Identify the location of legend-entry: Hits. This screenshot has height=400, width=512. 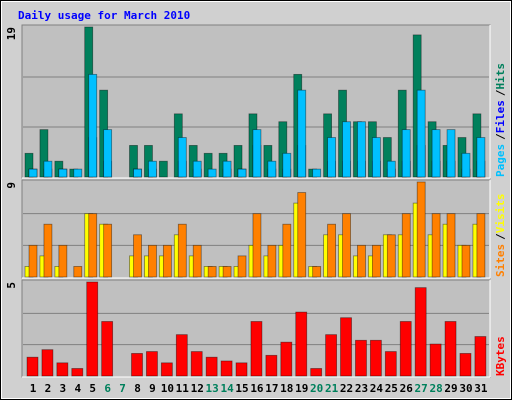
(500, 76).